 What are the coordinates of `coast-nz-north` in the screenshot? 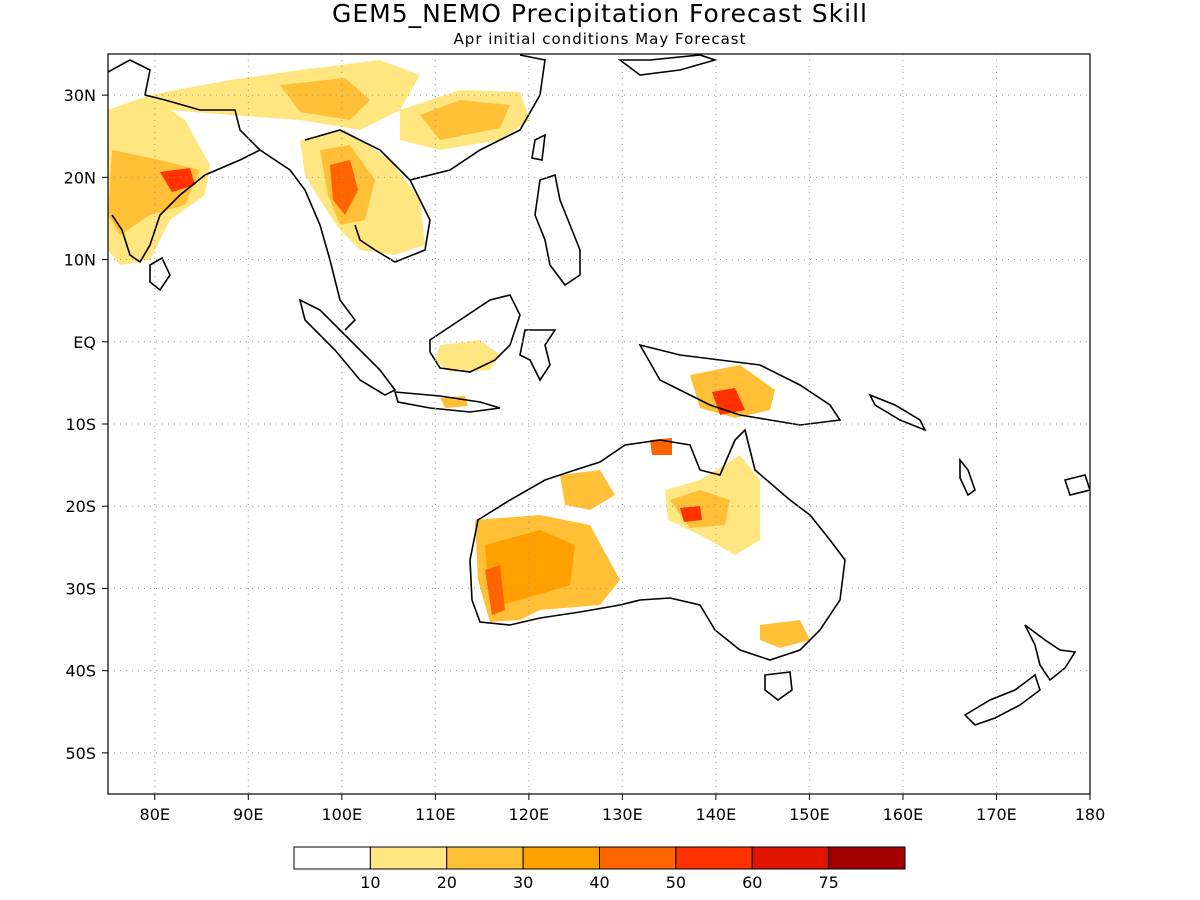 It's located at (1050, 653).